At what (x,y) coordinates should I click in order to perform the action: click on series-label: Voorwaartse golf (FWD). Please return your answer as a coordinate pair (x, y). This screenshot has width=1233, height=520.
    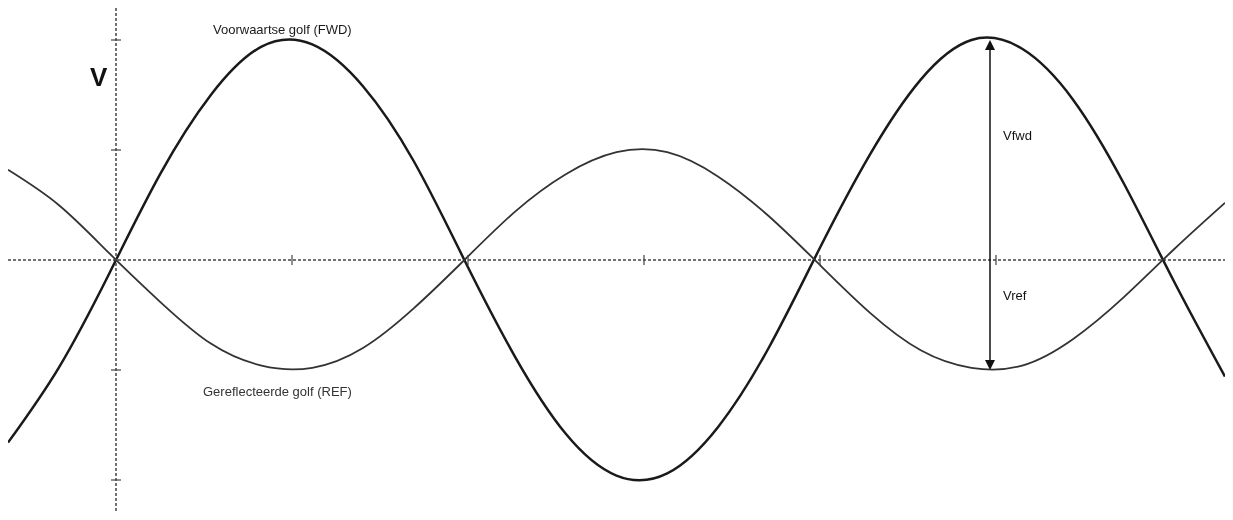
    Looking at the image, I should click on (282, 29).